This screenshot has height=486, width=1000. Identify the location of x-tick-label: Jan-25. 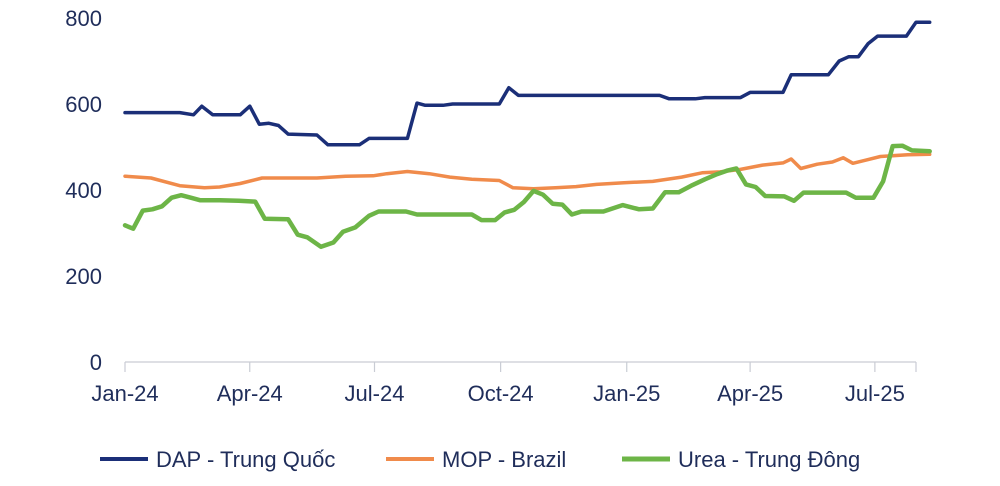
(626, 393).